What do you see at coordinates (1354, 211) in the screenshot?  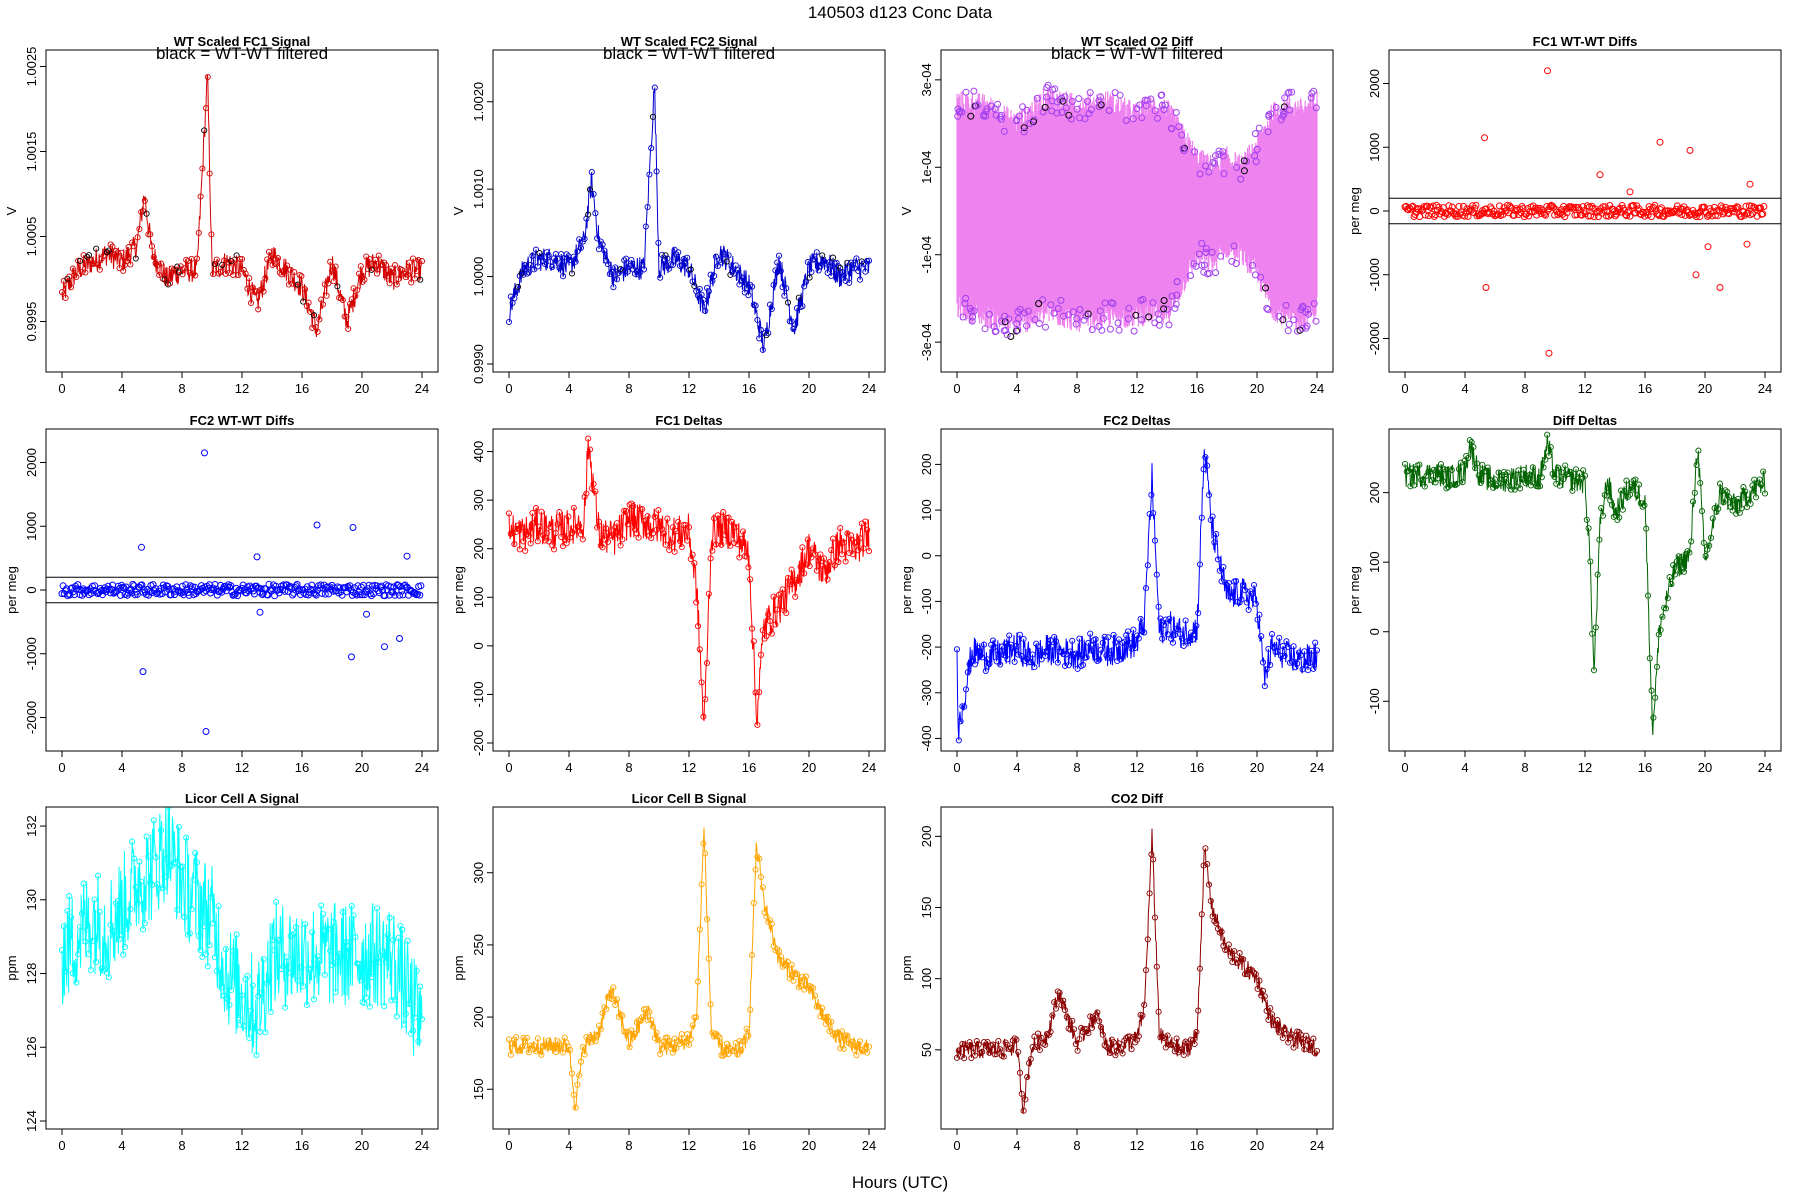 I see `y-axis-label: per meg` at bounding box center [1354, 211].